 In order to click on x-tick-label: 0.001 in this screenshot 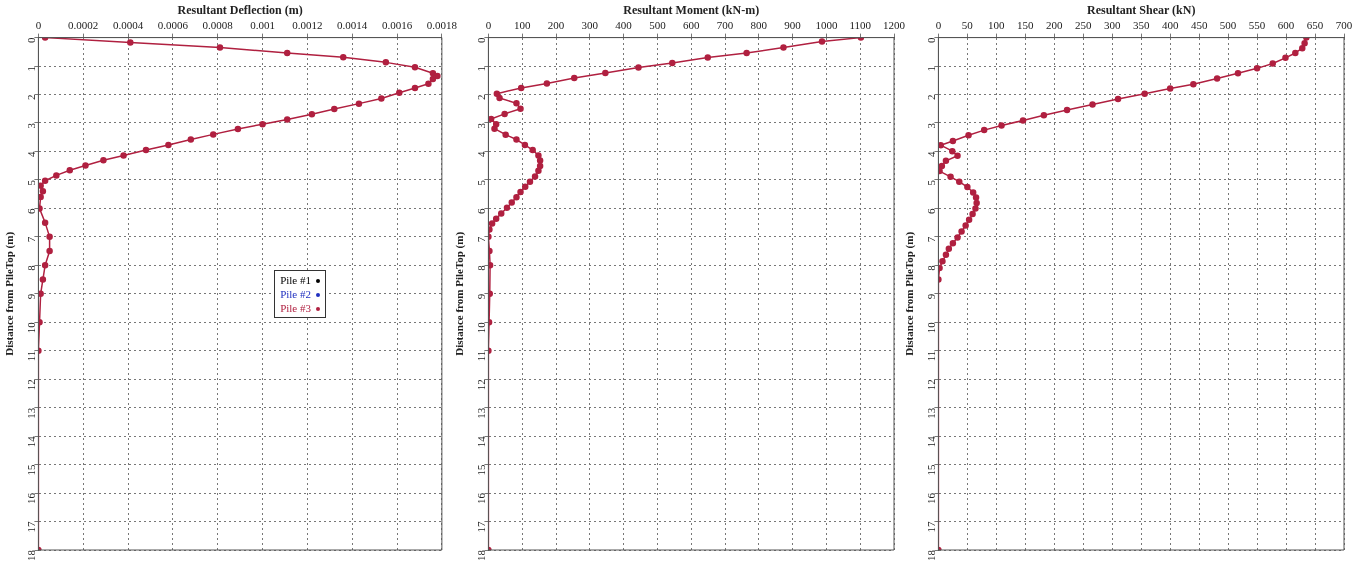, I will do `click(262, 24)`.